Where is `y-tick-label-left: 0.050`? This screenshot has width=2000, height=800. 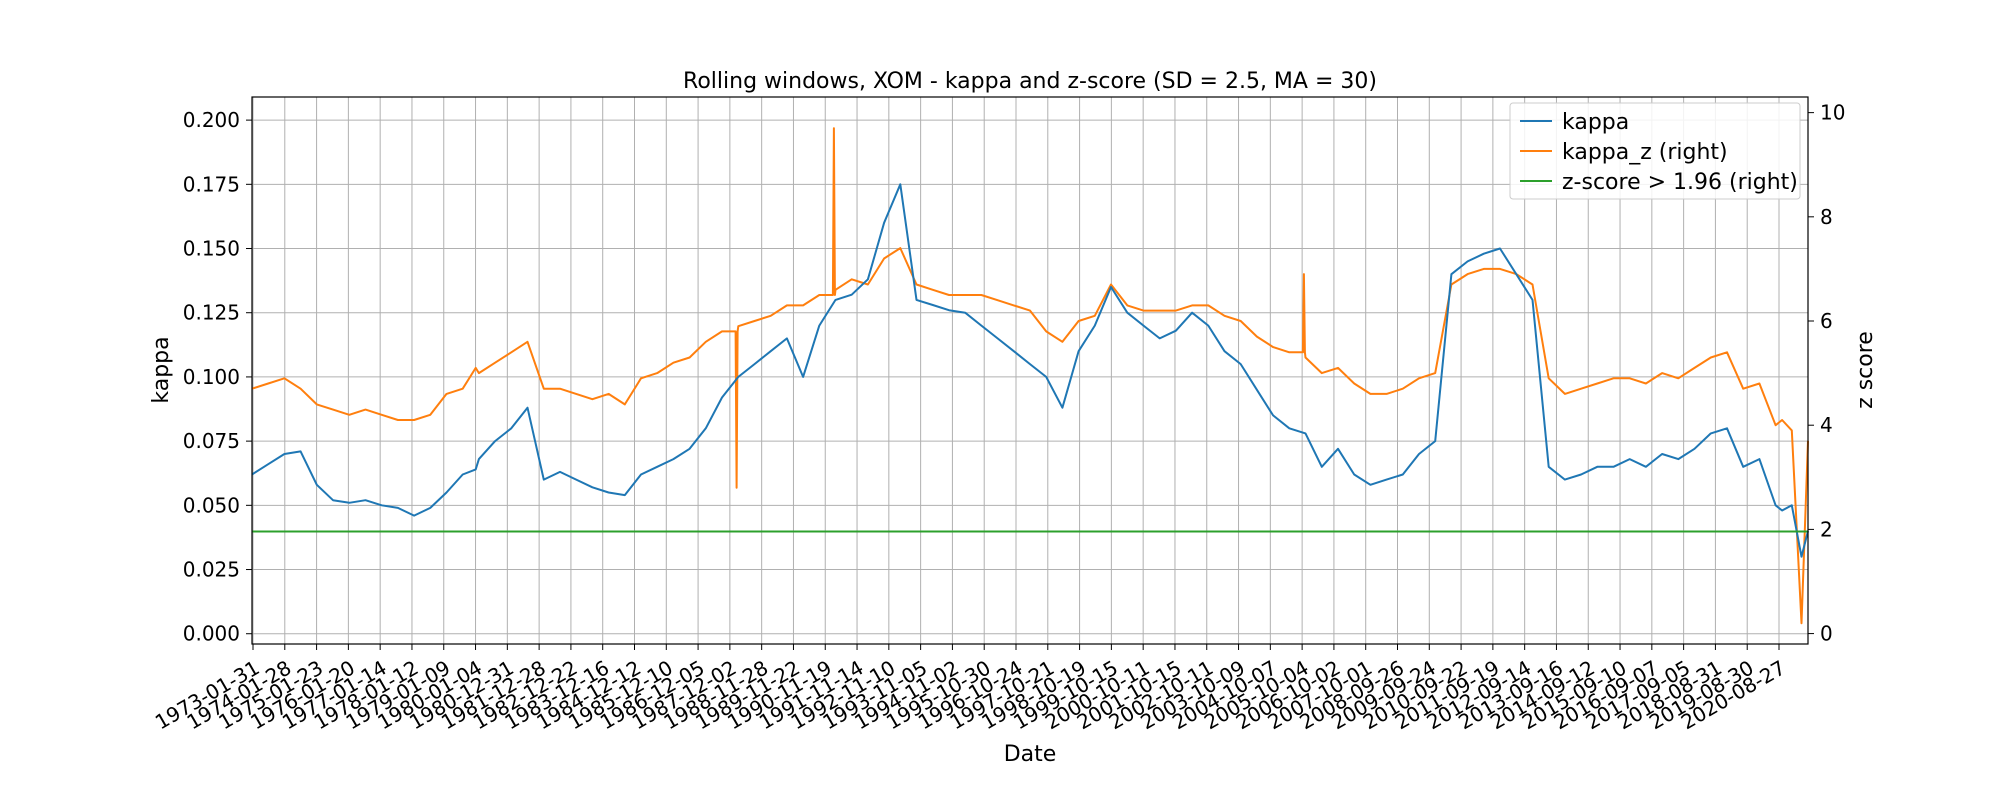
y-tick-label-left: 0.050 is located at coordinates (211, 505).